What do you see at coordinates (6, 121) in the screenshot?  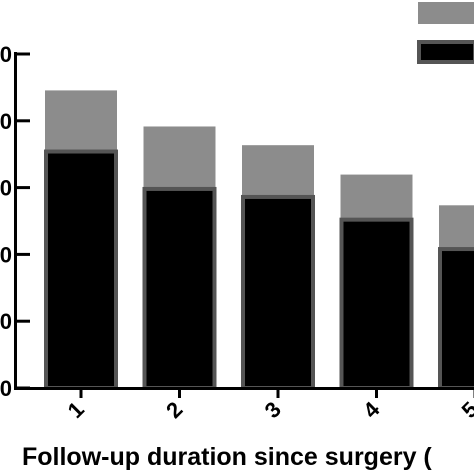 I see `y-tick-label-200: 200` at bounding box center [6, 121].